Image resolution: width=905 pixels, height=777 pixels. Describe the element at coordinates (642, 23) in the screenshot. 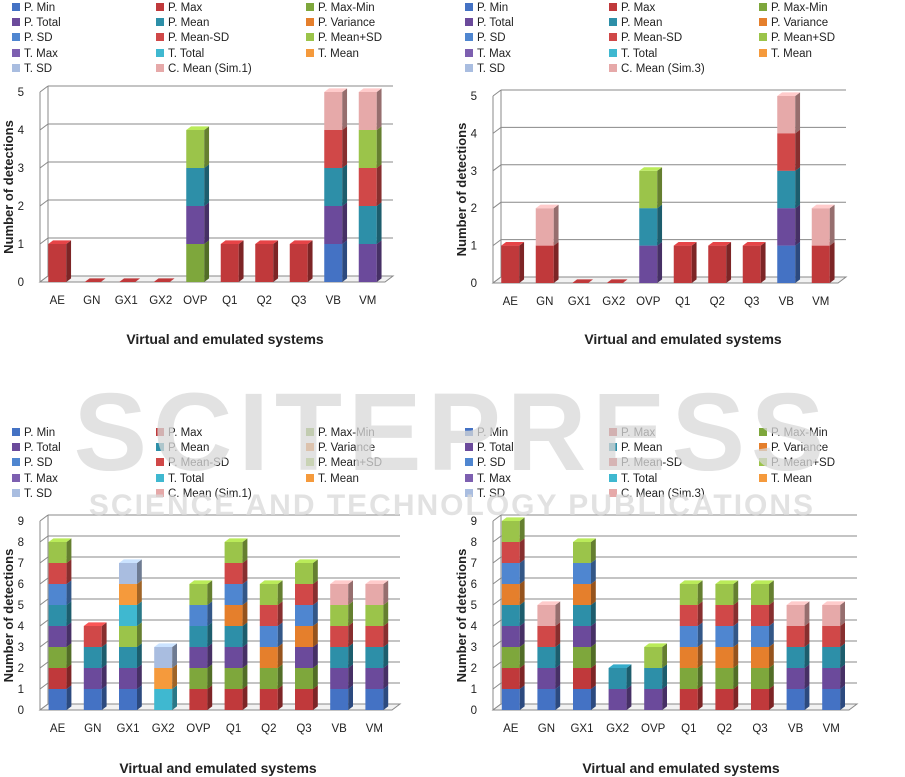

I see `legend-label: P. Mean` at that location.